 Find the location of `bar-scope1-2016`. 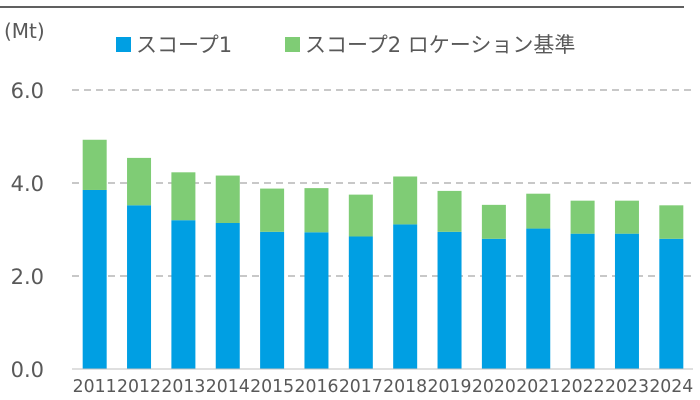

bar-scope1-2016 is located at coordinates (316, 300).